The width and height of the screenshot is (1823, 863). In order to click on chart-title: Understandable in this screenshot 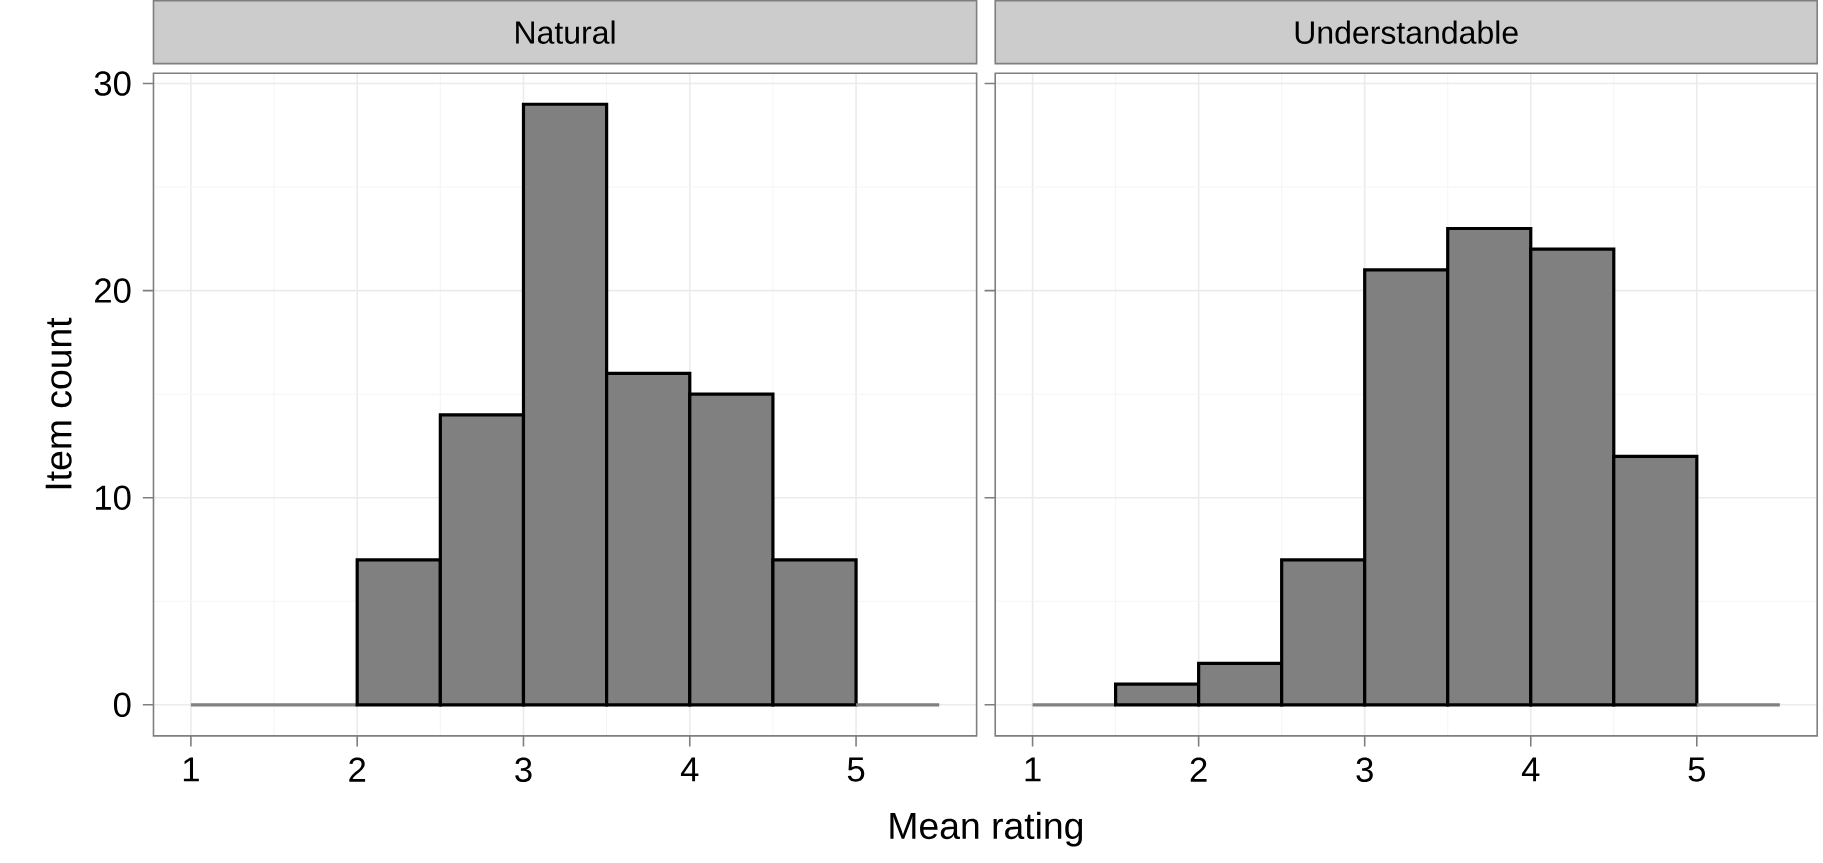, I will do `click(1406, 32)`.